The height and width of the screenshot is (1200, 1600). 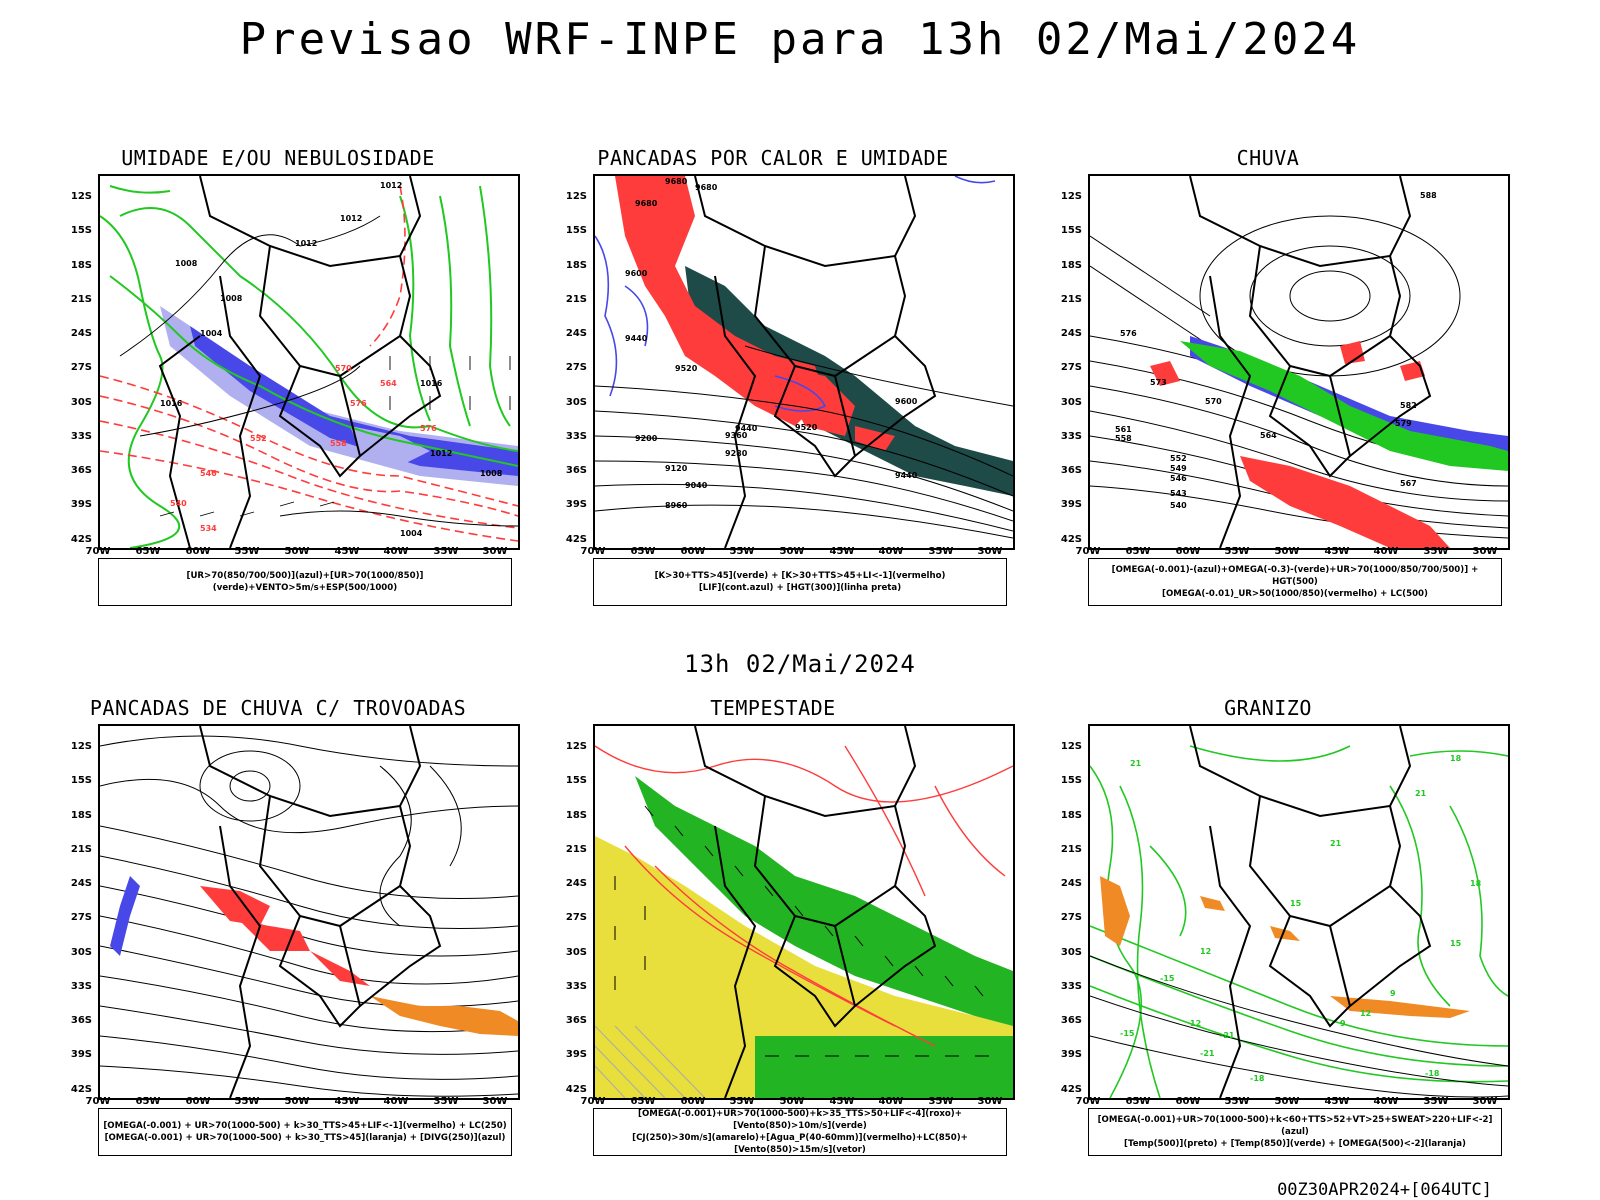 What do you see at coordinates (388, 383) in the screenshot?
I see `contour-label: 564` at bounding box center [388, 383].